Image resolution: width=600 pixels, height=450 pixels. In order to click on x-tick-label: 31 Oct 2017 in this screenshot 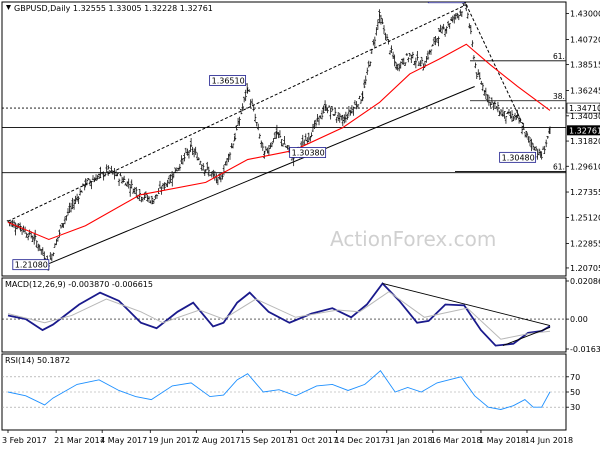, I will do `click(313, 440)`.